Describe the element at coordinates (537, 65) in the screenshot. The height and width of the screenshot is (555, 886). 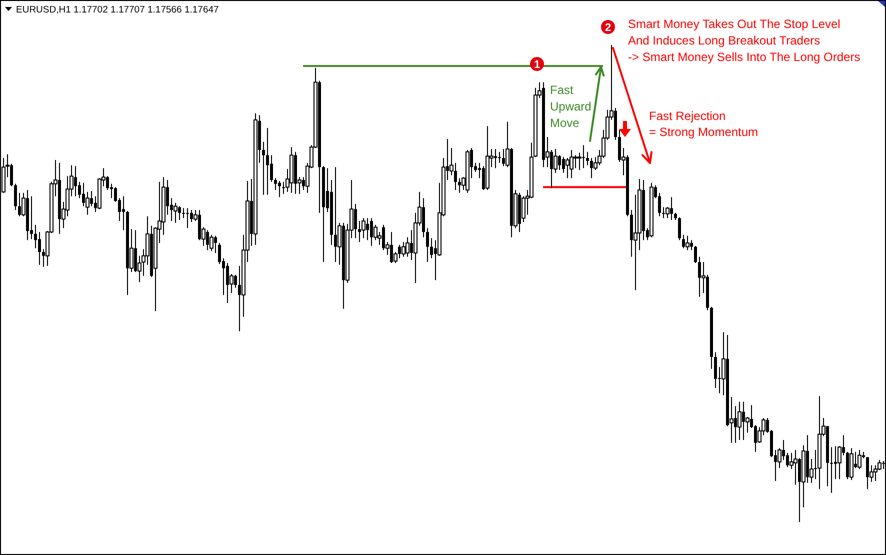
I see `annotation: 1` at that location.